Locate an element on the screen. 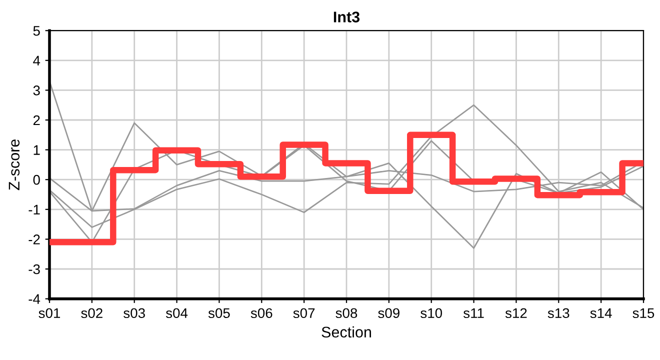  x-tick-label: s13 is located at coordinates (559, 313).